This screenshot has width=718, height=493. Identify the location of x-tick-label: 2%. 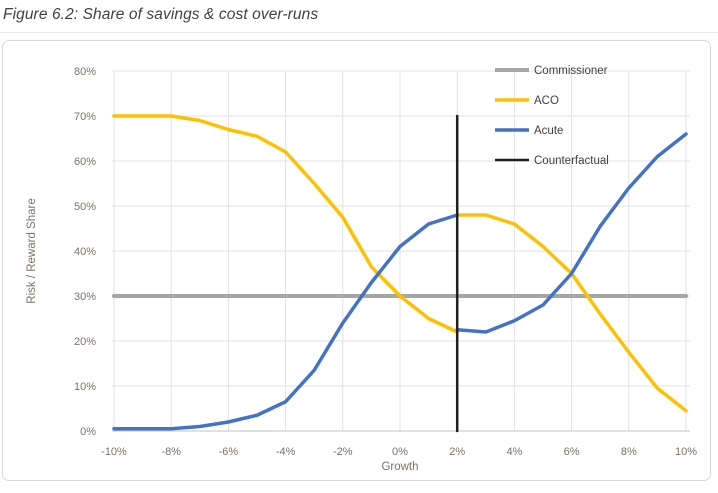
(457, 452).